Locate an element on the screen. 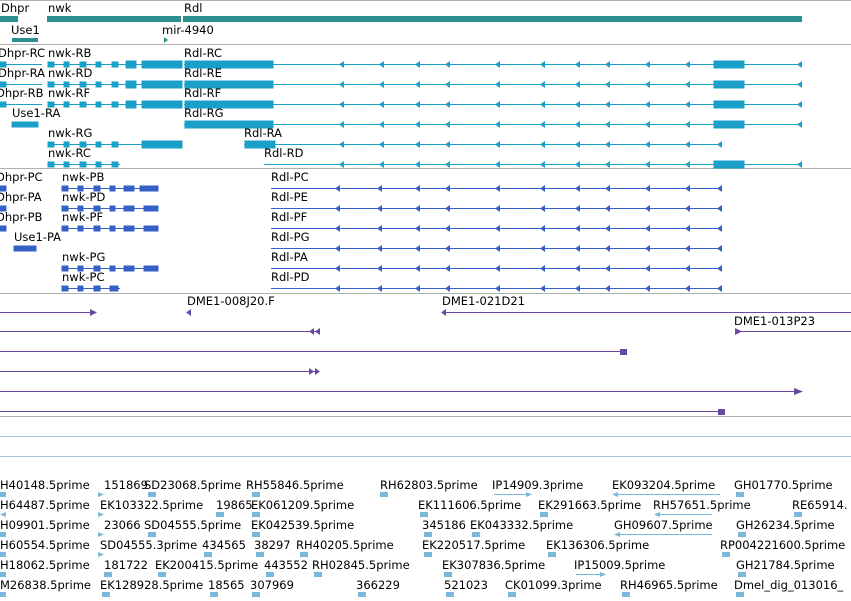 This screenshot has height=601, width=851. gene-label: Rdl is located at coordinates (193, 8).